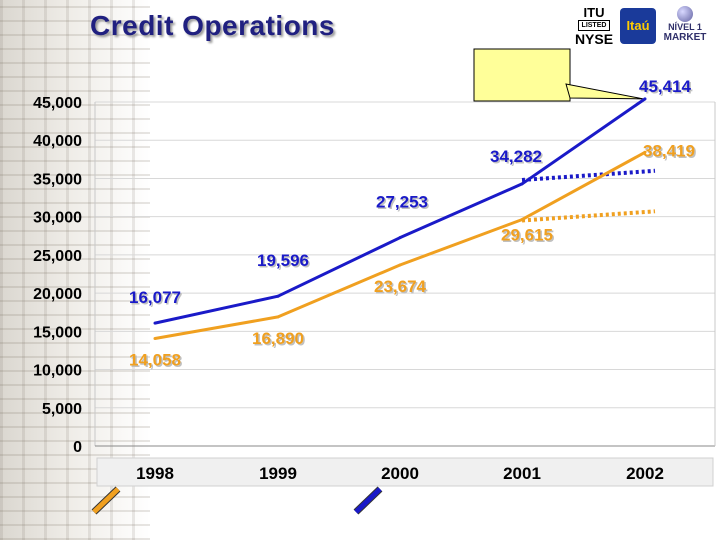  Describe the element at coordinates (77, 447) in the screenshot. I see `y-tick-label: 0` at that location.